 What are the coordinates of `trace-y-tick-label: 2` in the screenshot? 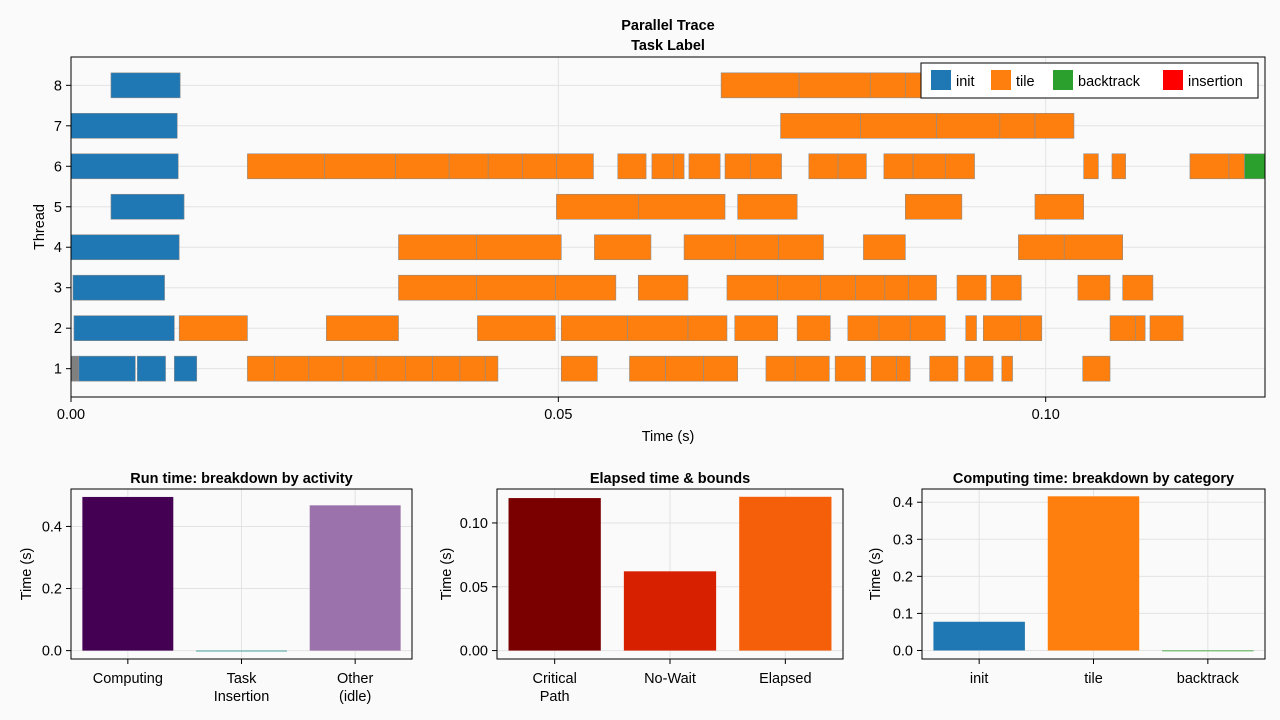 It's located at (58, 329).